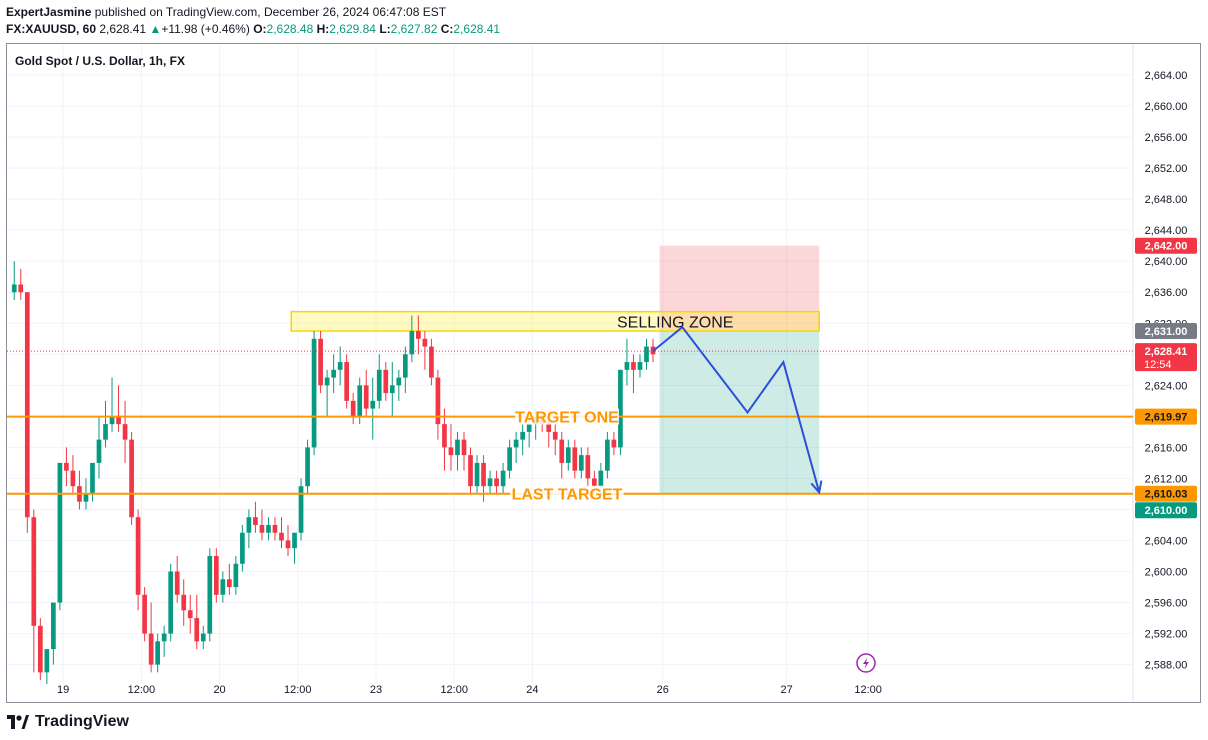 The width and height of the screenshot is (1208, 740). I want to click on target-level-label: LAST TARGET, so click(567, 495).